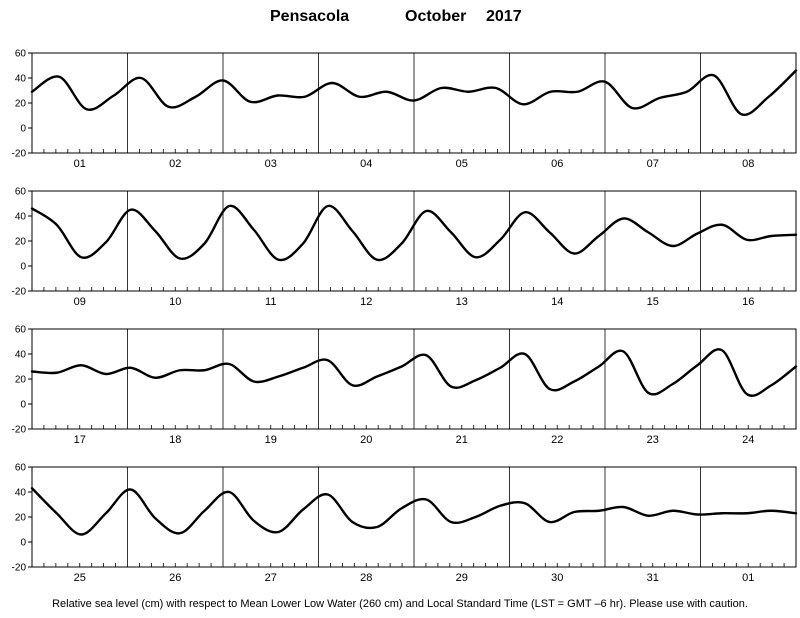 The height and width of the screenshot is (618, 800). Describe the element at coordinates (80, 578) in the screenshot. I see `day-label: 25` at that location.